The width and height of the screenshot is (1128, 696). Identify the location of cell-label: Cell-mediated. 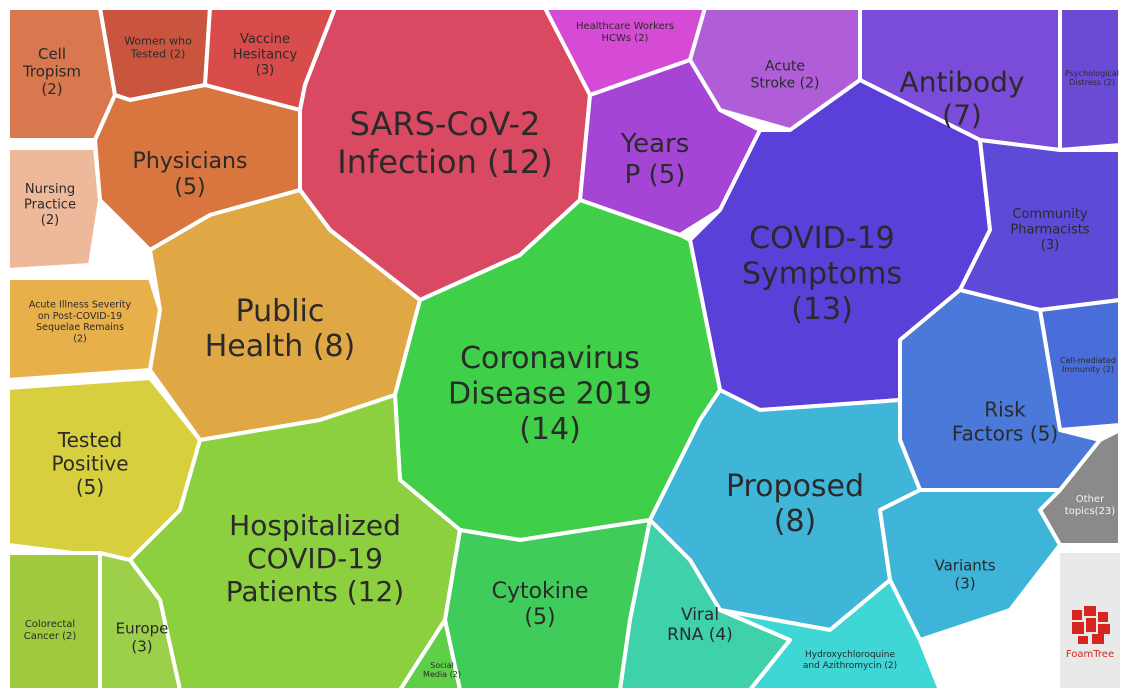
(1088, 360).